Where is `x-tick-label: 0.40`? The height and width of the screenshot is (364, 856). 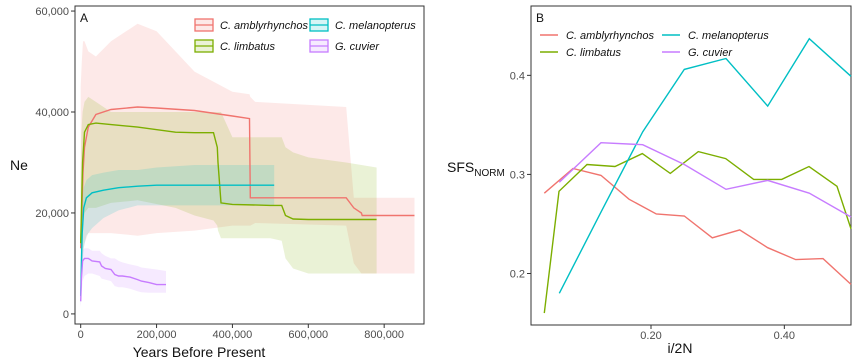 x-tick-label: 0.40 is located at coordinates (784, 336).